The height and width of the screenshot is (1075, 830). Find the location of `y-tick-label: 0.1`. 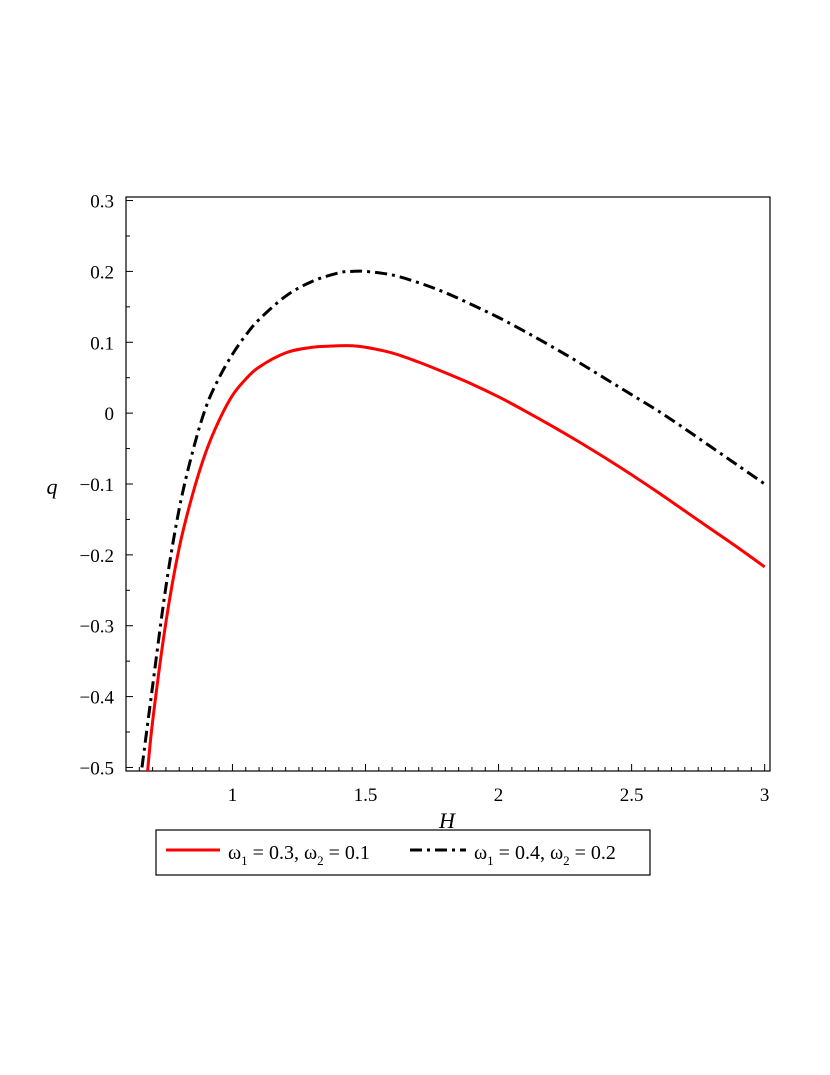

y-tick-label: 0.1 is located at coordinates (102, 343).